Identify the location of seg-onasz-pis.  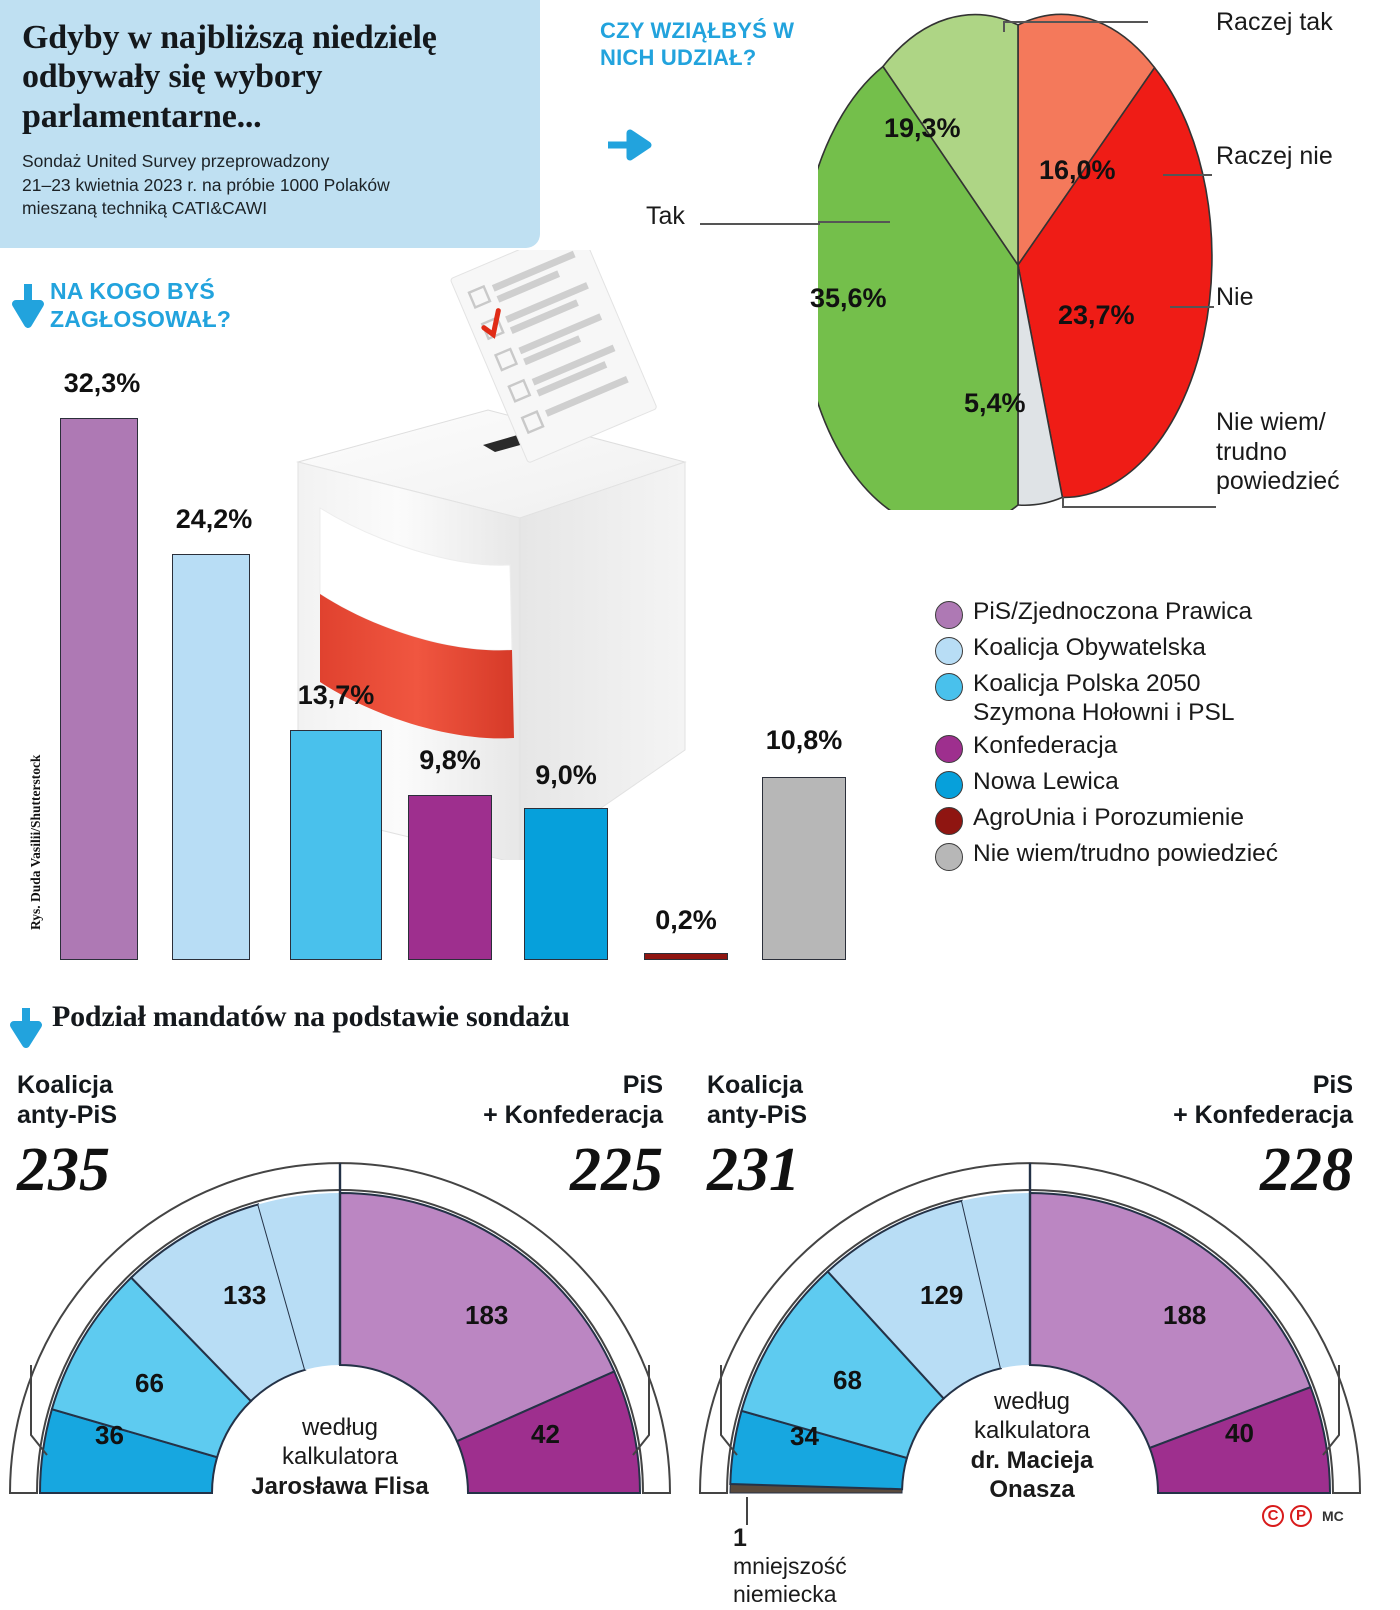
(1170, 1320).